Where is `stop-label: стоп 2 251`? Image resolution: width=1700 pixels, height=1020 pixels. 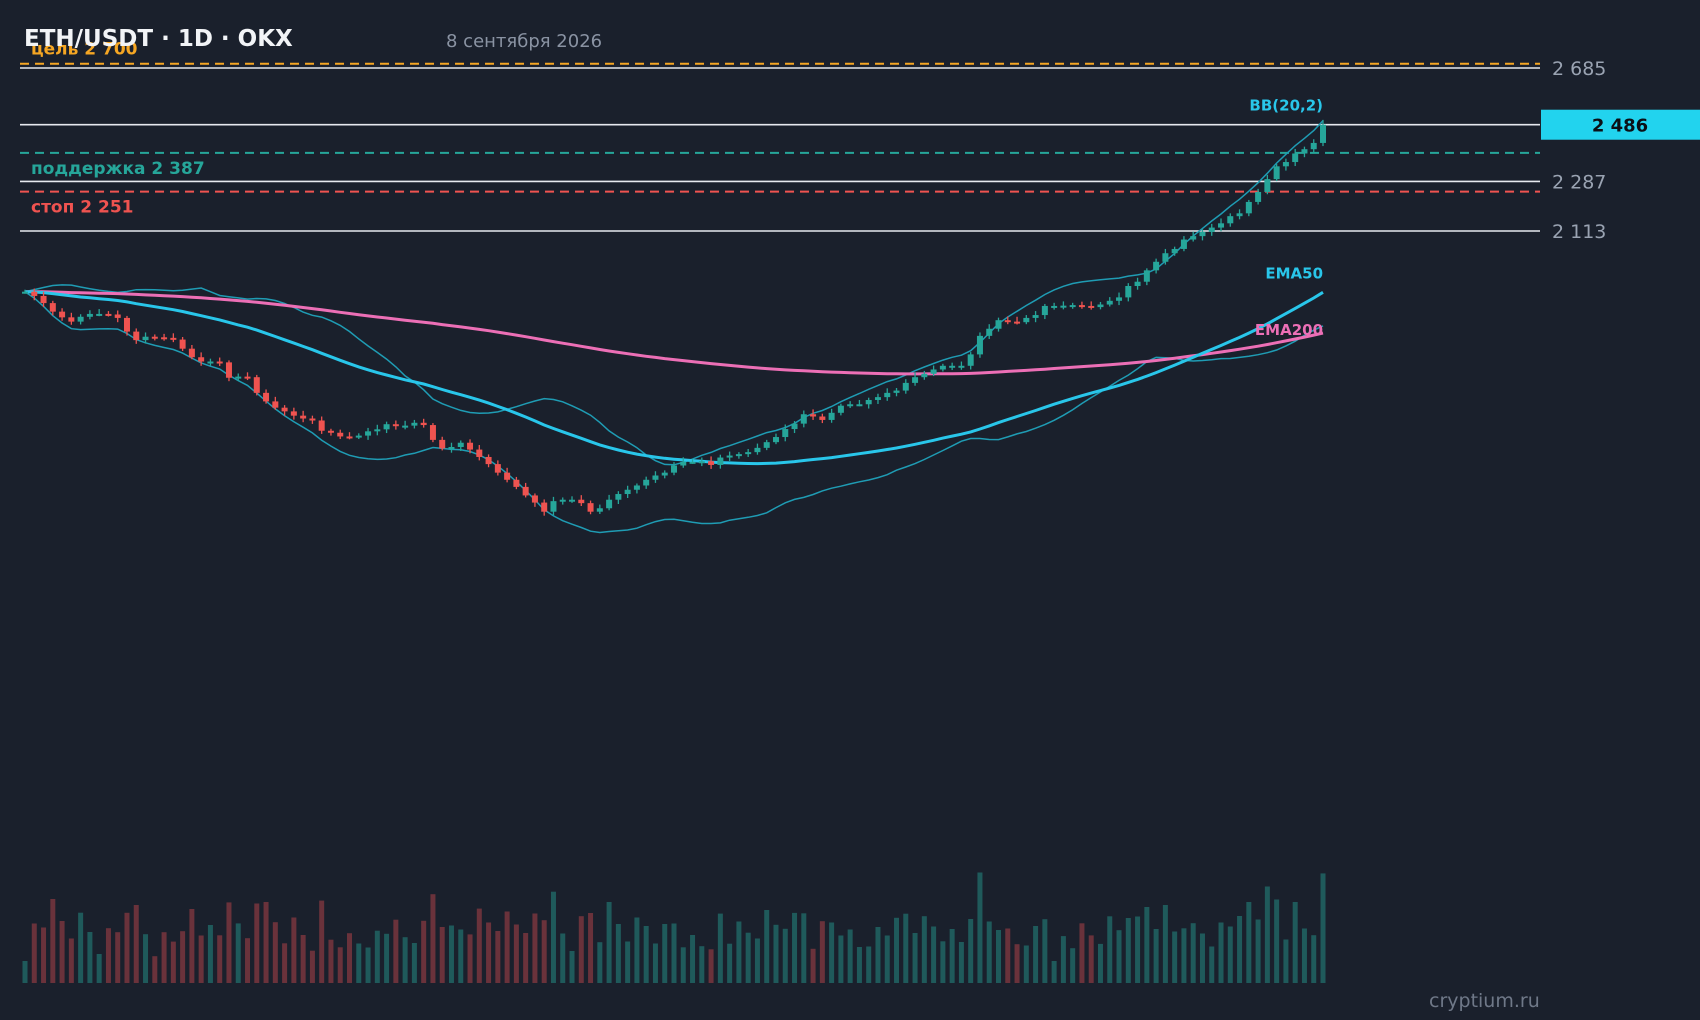
stop-label: стоп 2 251 is located at coordinates (82, 208).